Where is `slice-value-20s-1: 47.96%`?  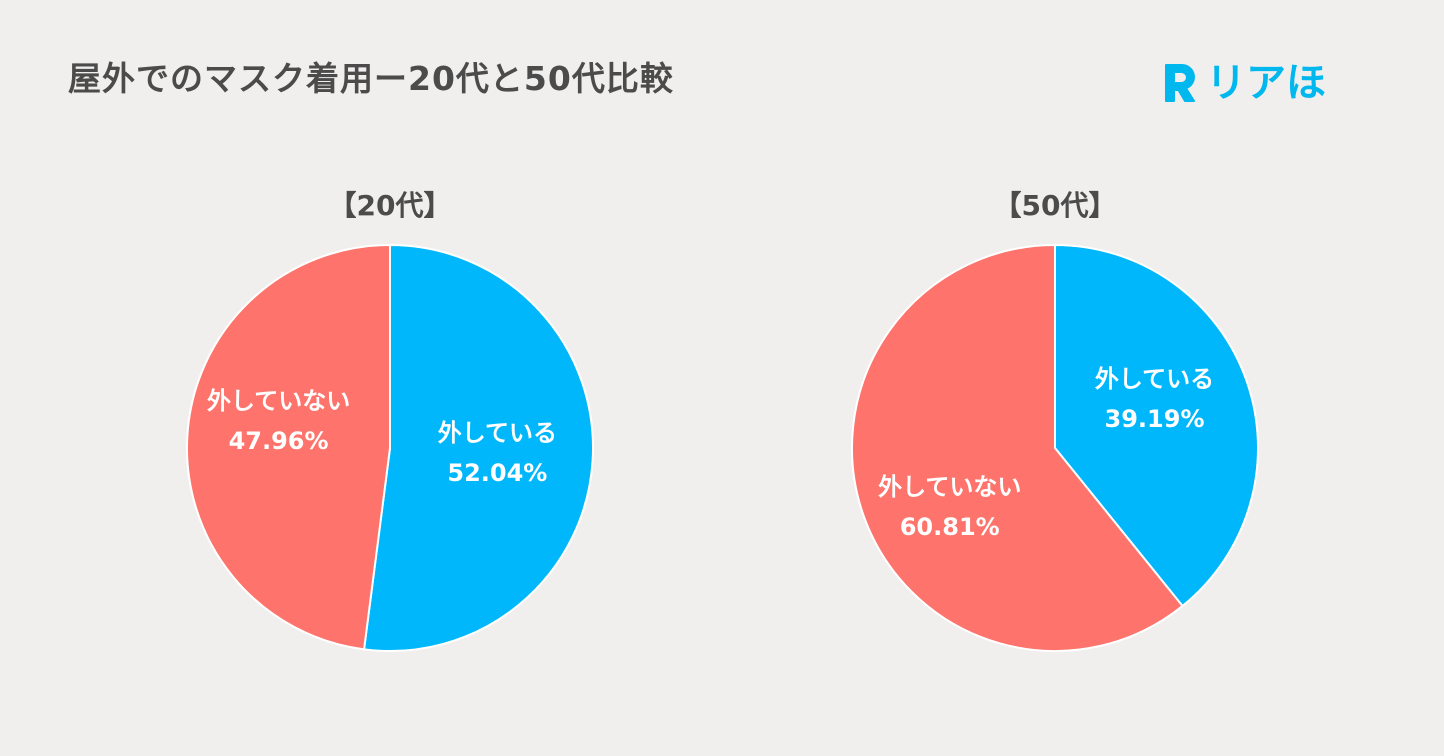 slice-value-20s-1: 47.96% is located at coordinates (279, 441).